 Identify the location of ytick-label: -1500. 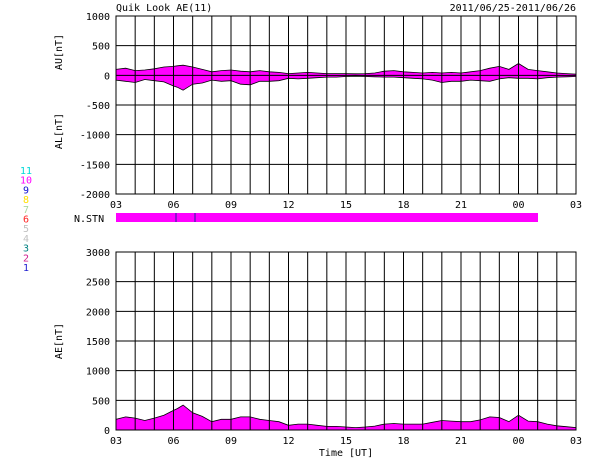
(95, 165).